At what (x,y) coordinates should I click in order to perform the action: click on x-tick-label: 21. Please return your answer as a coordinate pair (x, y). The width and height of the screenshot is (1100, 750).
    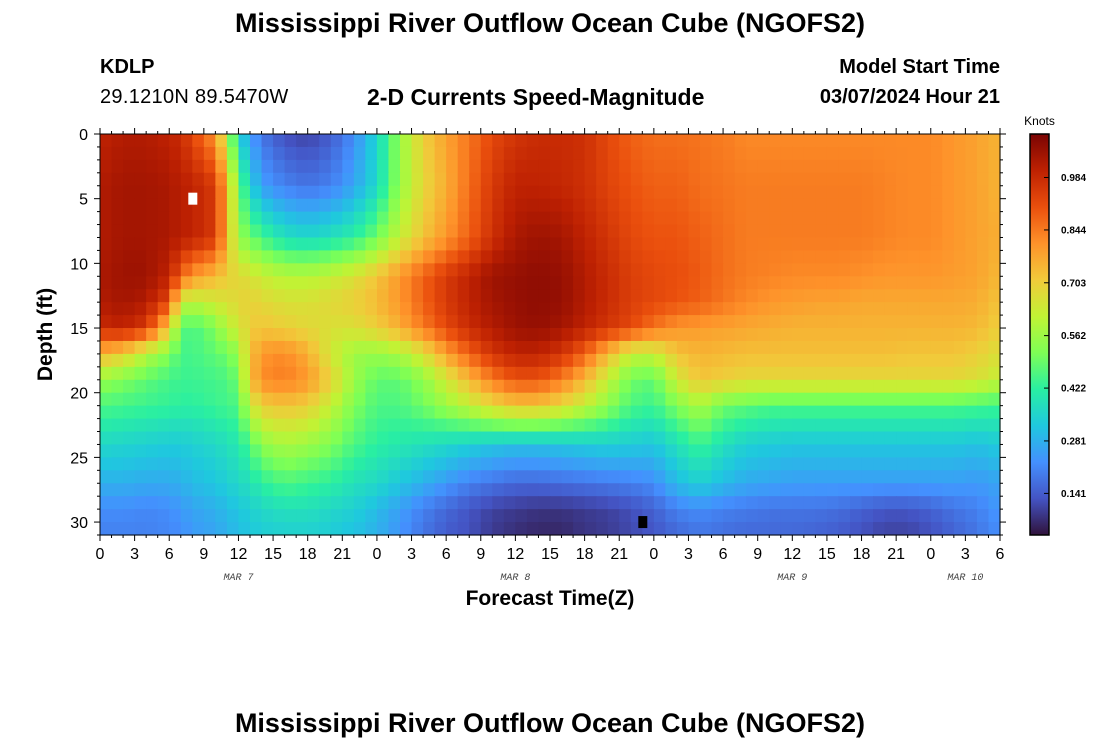
    Looking at the image, I should click on (896, 554).